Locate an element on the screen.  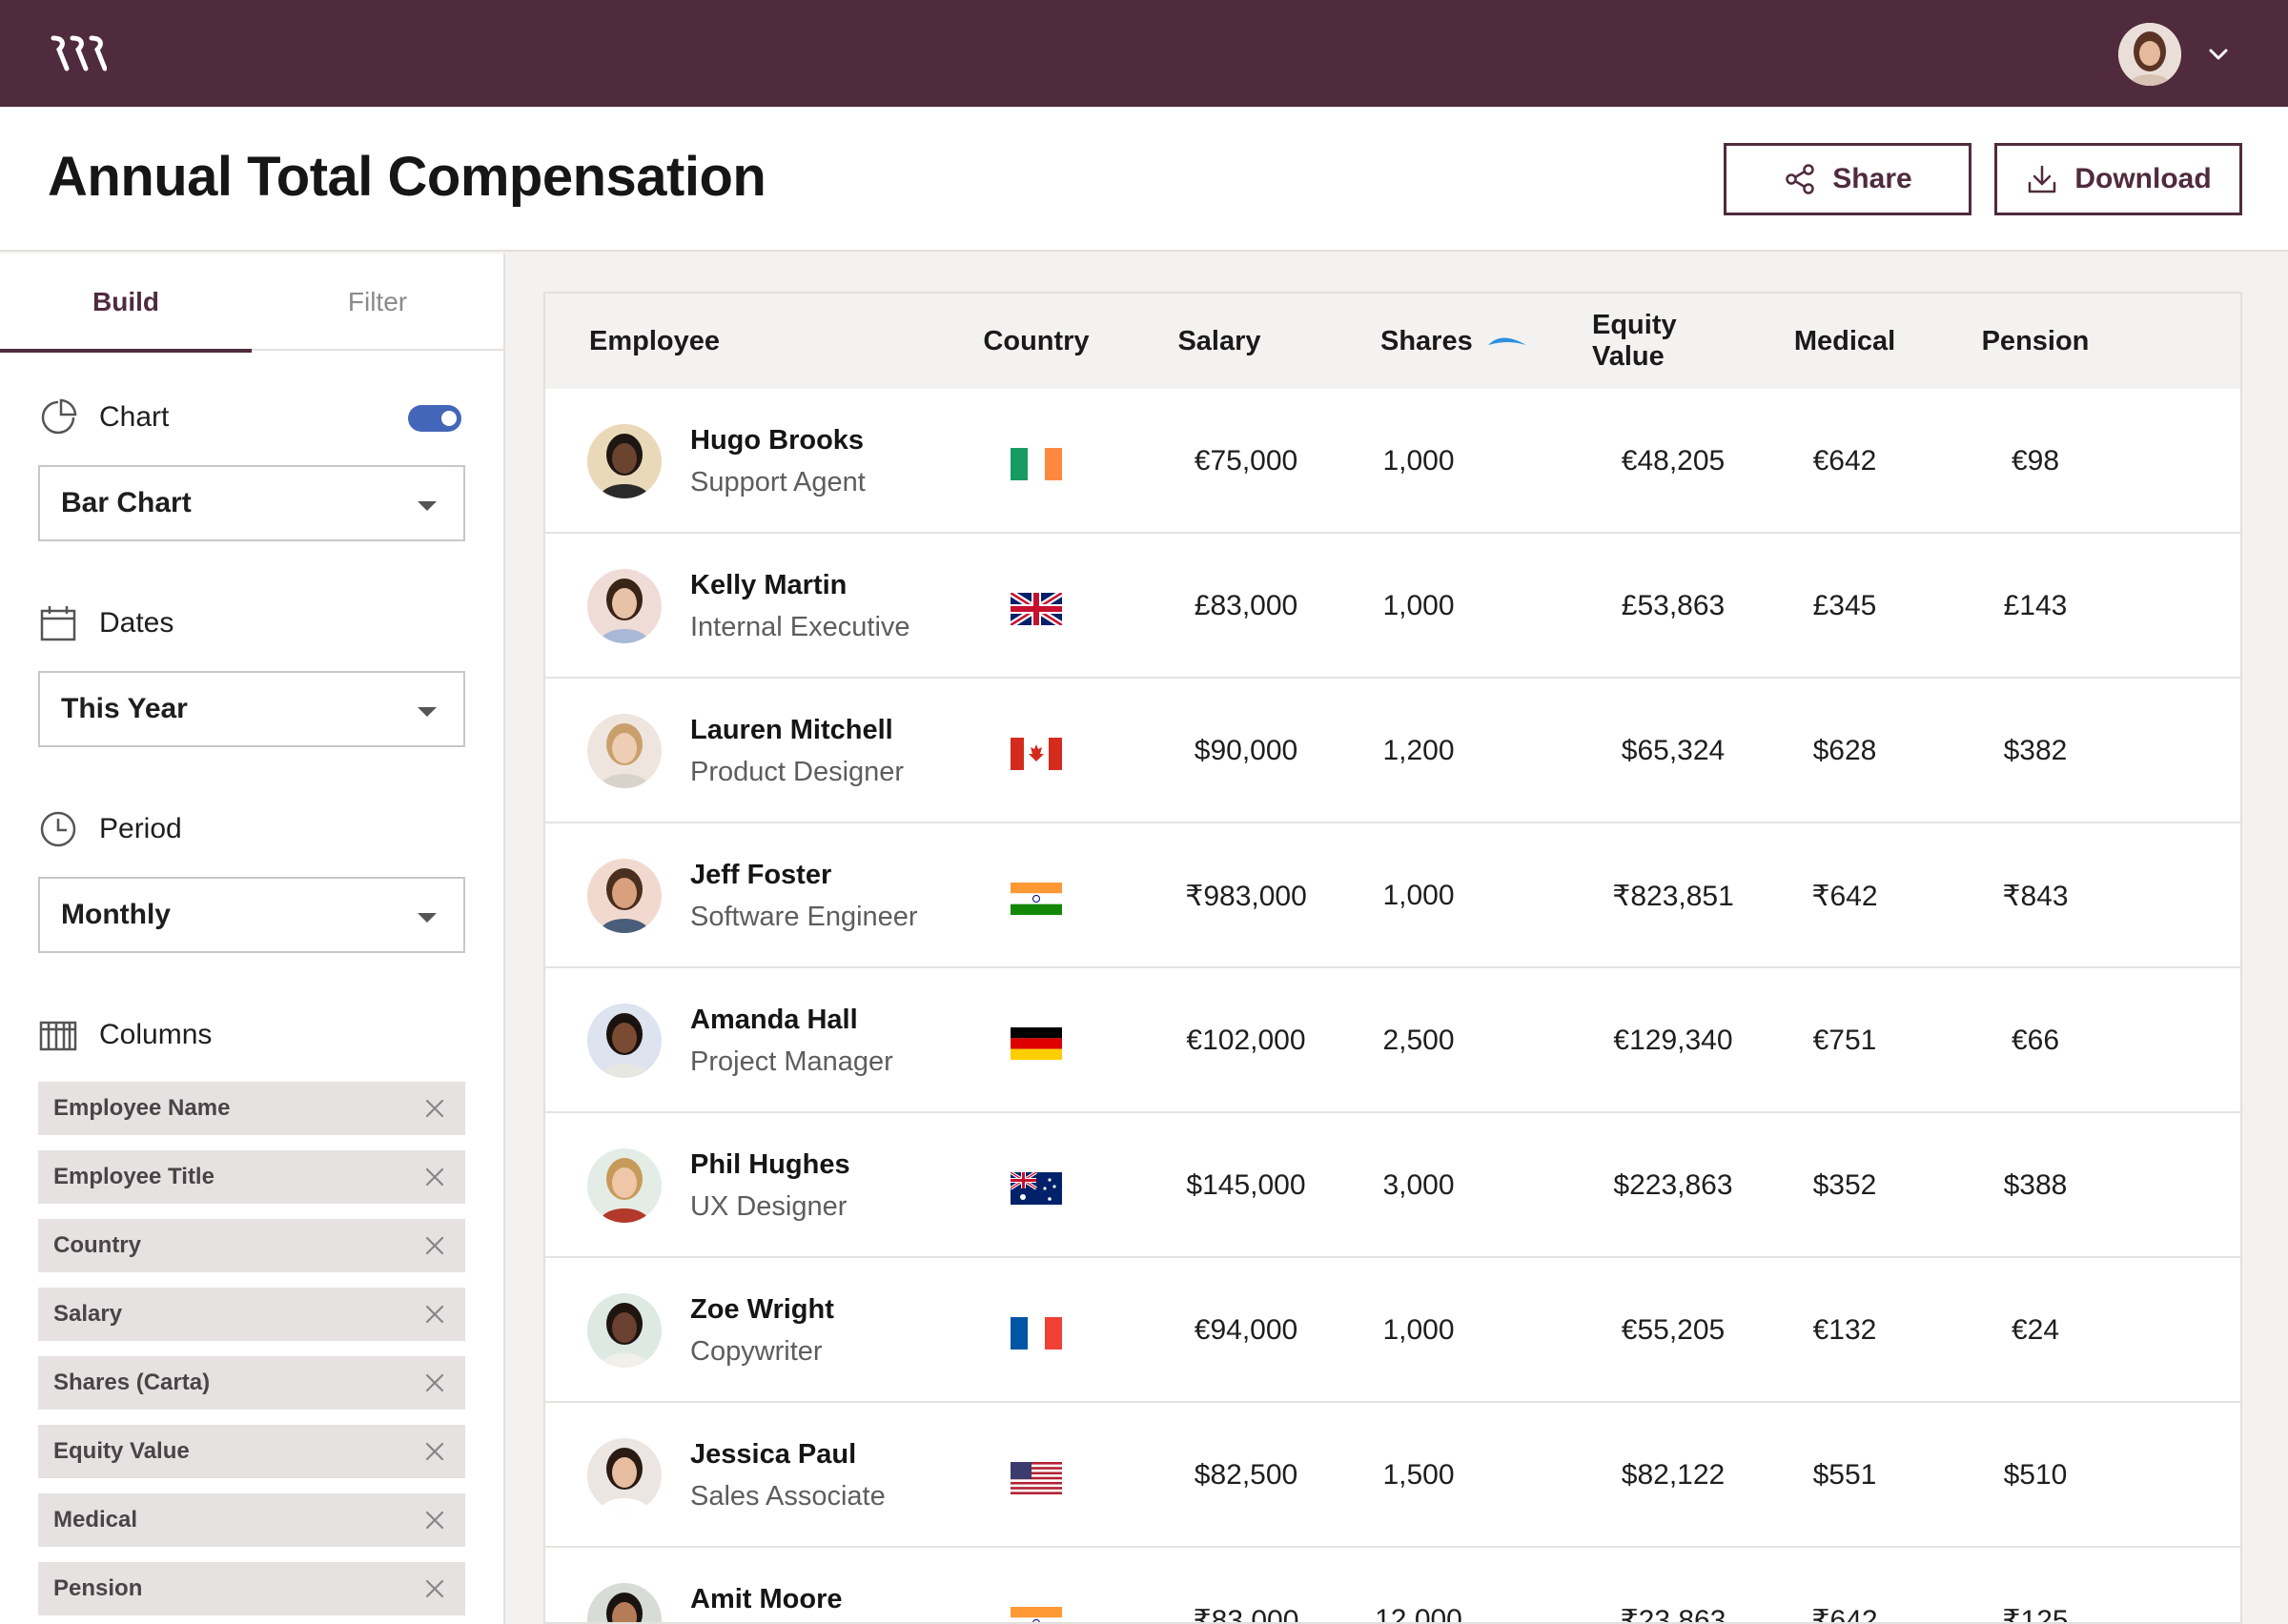
chart-toggle is located at coordinates (434, 418).